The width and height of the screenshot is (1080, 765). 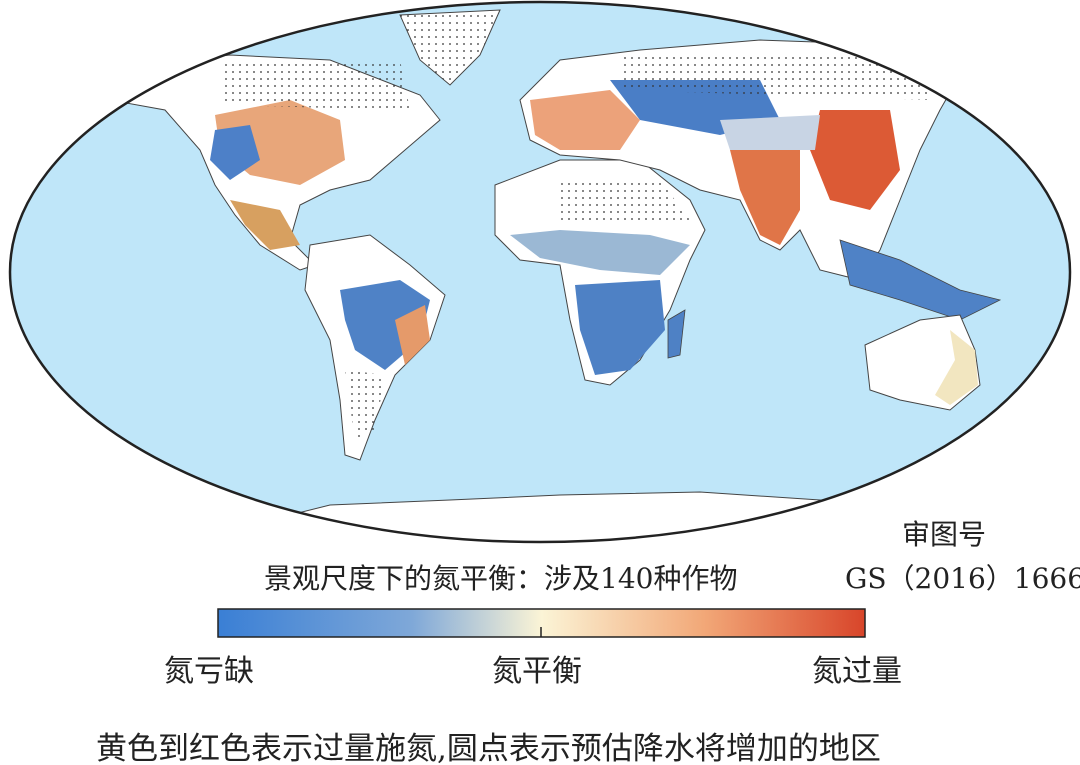 What do you see at coordinates (450, 47) in the screenshot?
I see `greenland-dots` at bounding box center [450, 47].